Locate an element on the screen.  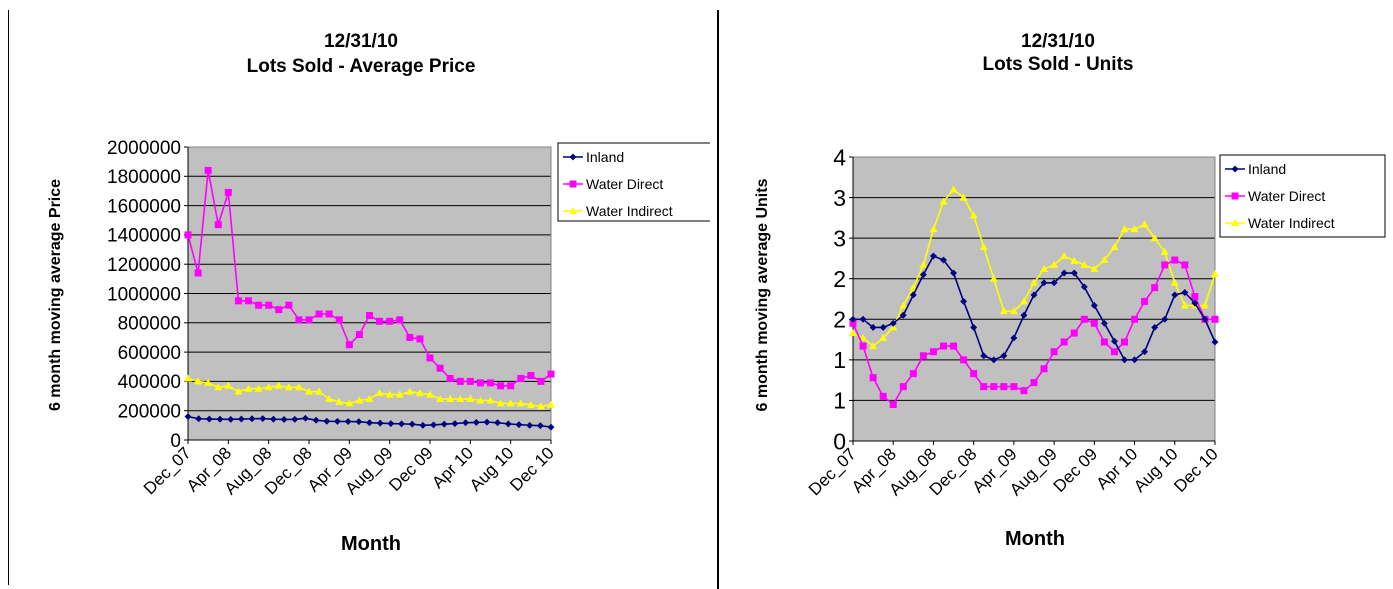
y-tick-label: 1 is located at coordinates (839, 360).